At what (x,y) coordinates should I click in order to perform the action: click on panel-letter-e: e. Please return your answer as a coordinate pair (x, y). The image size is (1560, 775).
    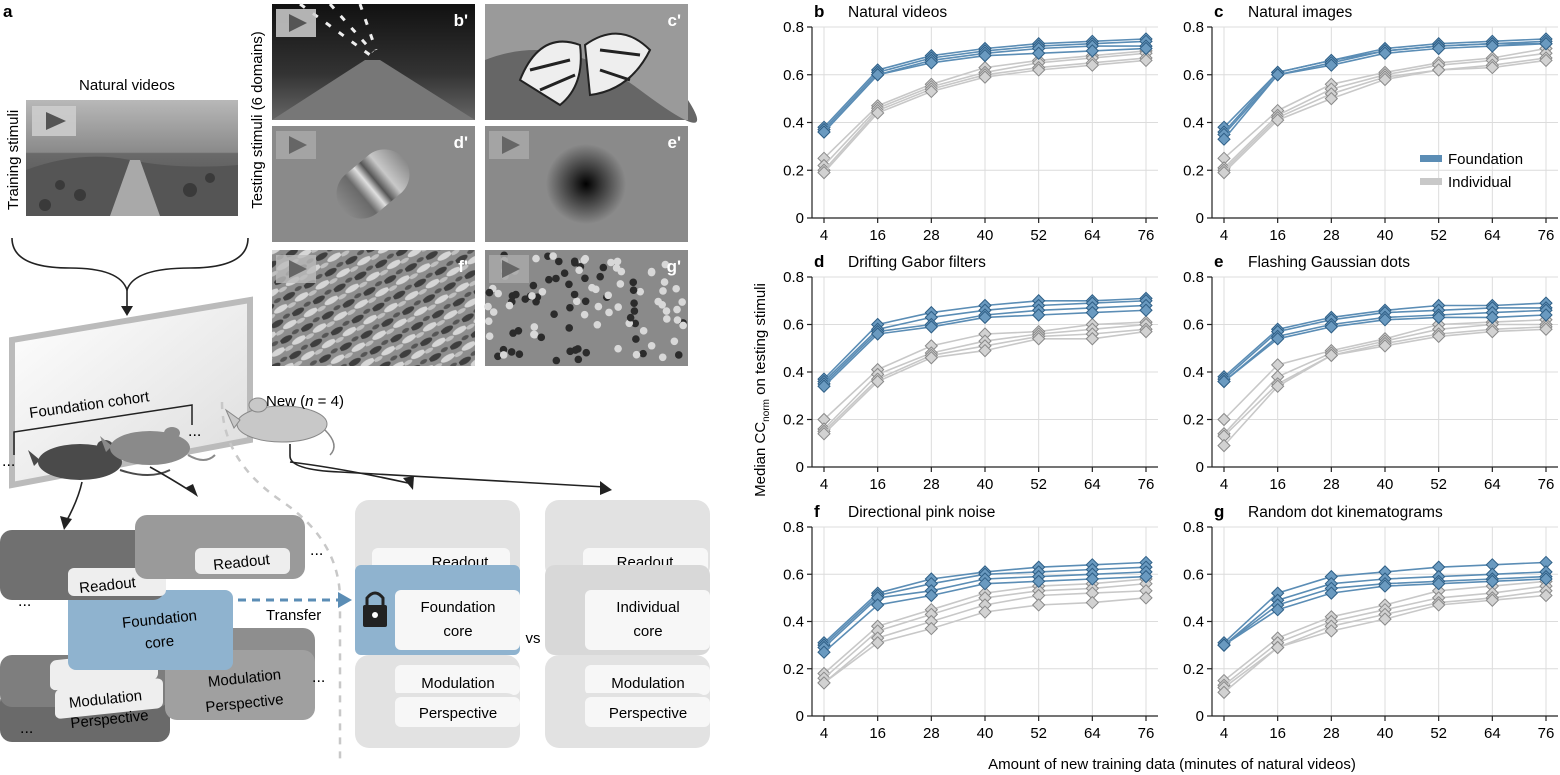
    Looking at the image, I should click on (1218, 261).